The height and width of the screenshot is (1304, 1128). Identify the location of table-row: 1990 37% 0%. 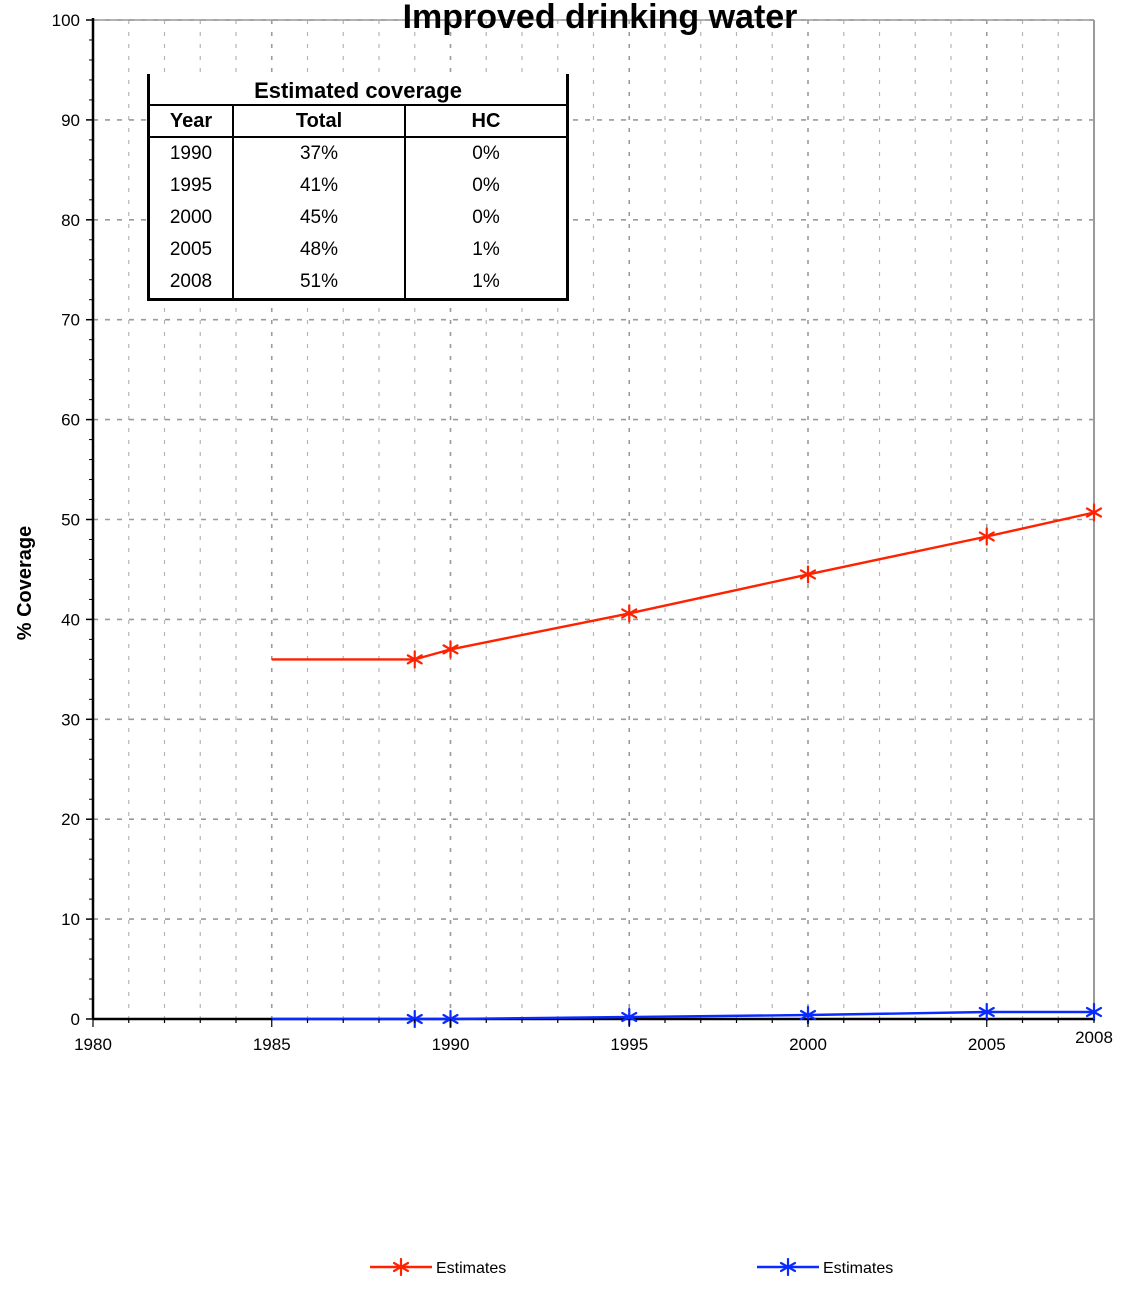
(358, 153).